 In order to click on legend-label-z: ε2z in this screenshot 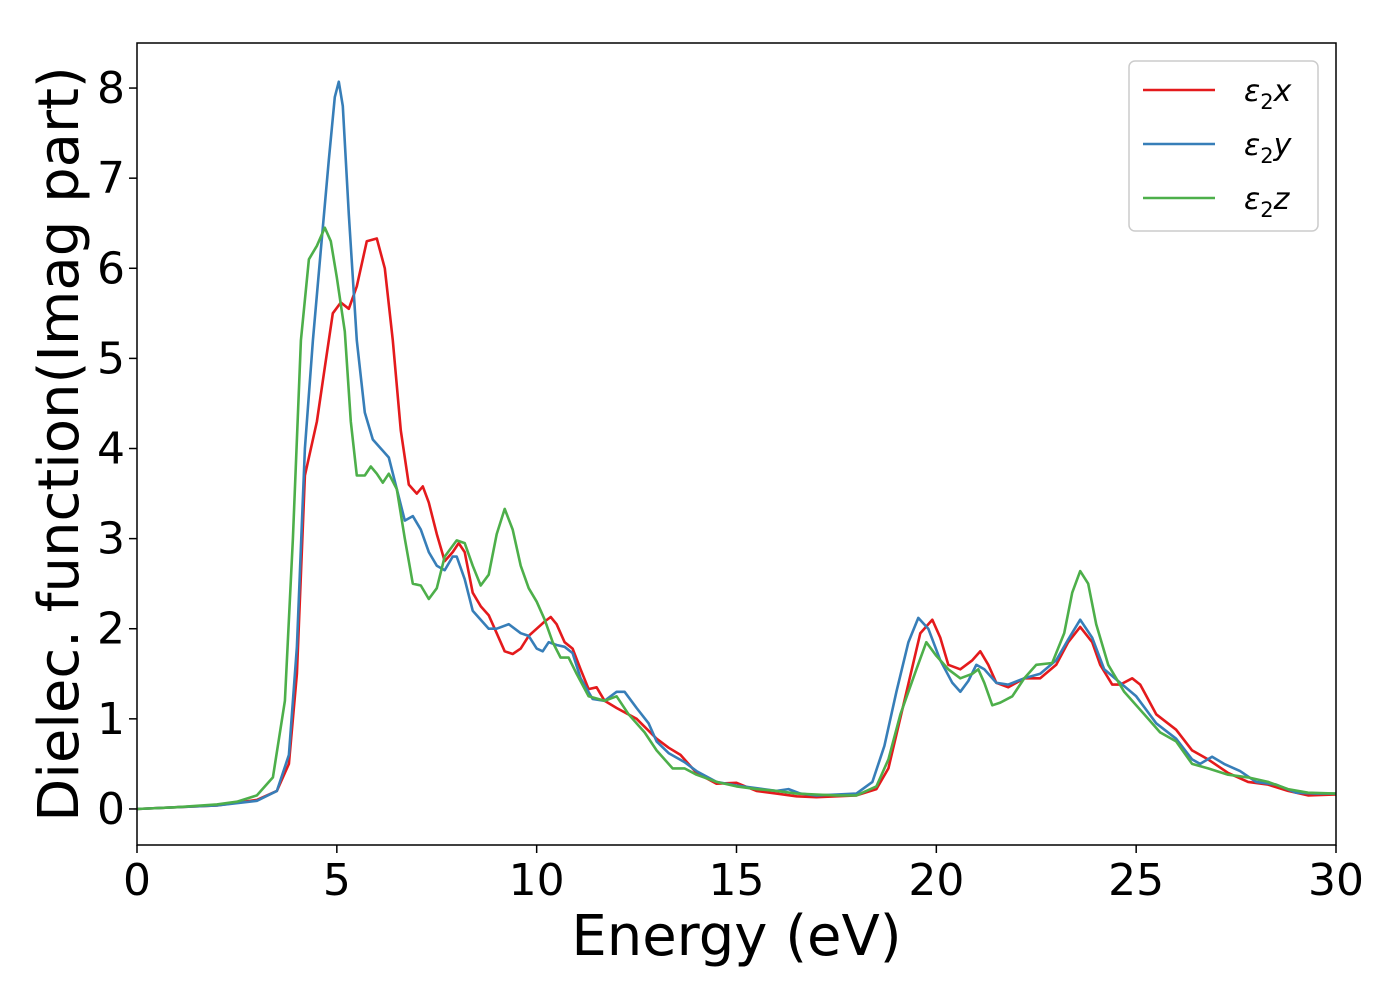, I will do `click(1267, 202)`.